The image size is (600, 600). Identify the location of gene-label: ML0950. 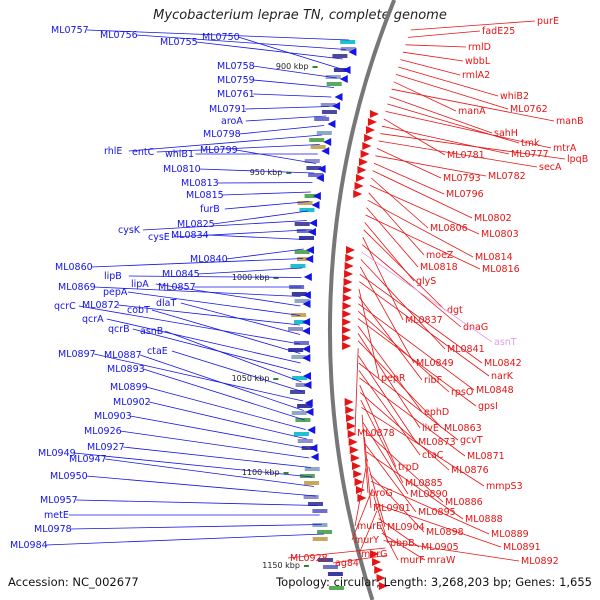
(69, 476).